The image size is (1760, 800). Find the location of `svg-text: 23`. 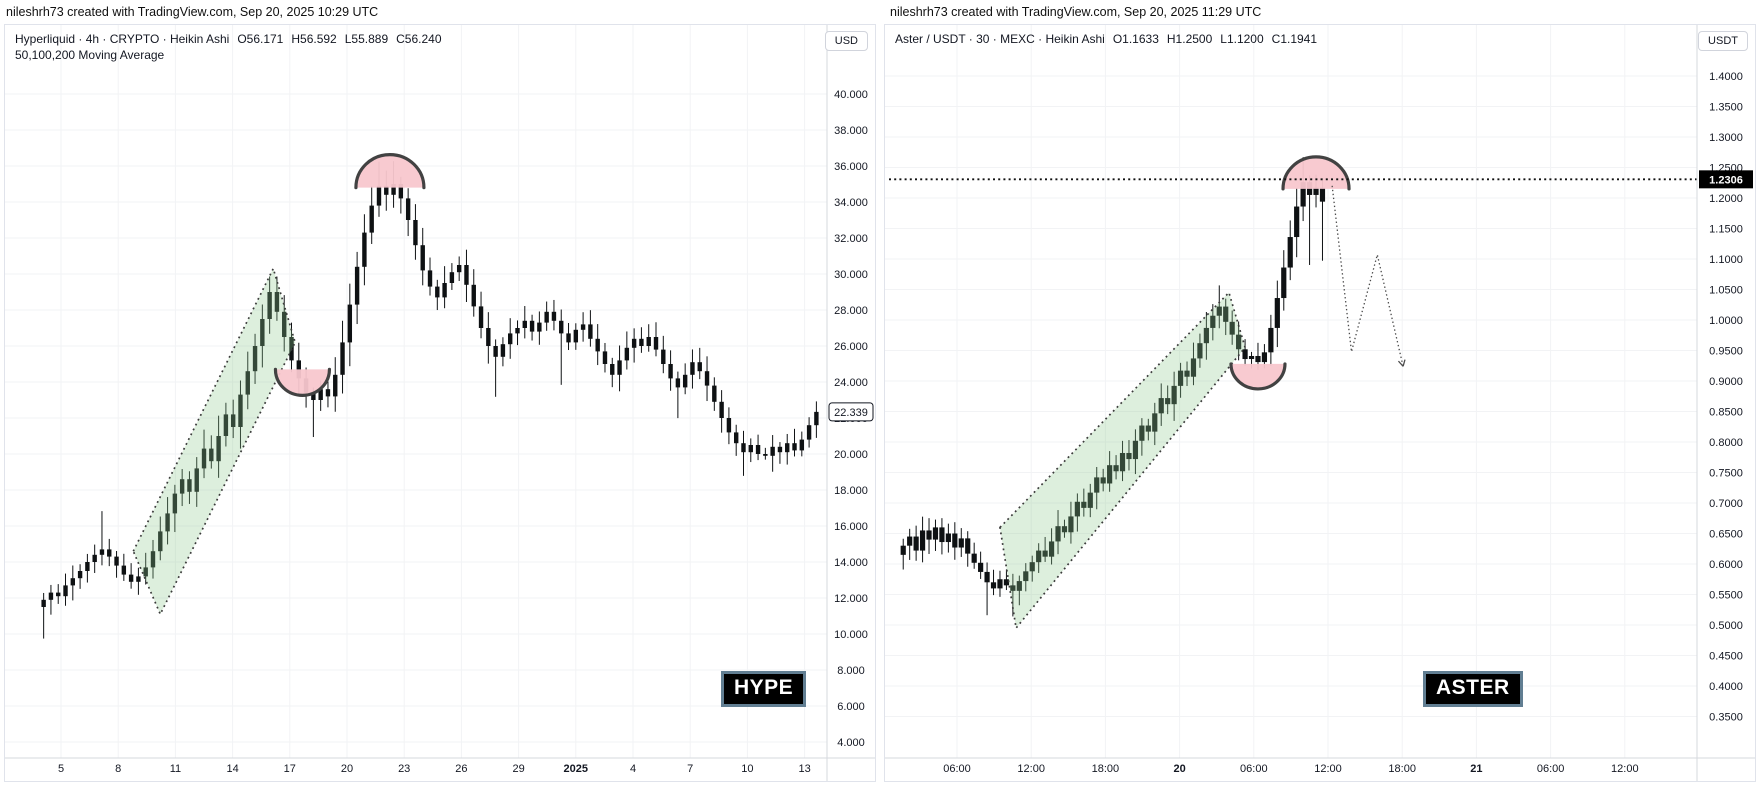

svg-text: 23 is located at coordinates (404, 769).